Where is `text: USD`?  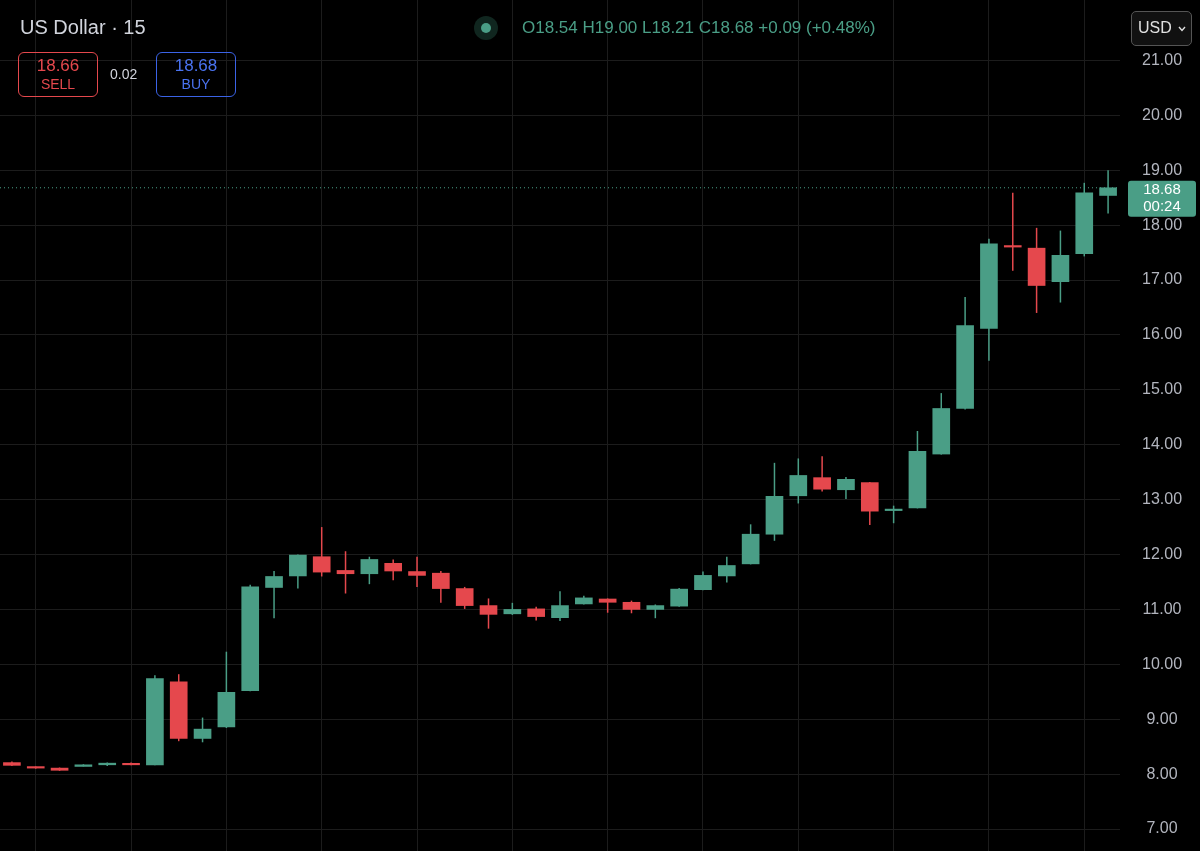 text: USD is located at coordinates (1155, 28).